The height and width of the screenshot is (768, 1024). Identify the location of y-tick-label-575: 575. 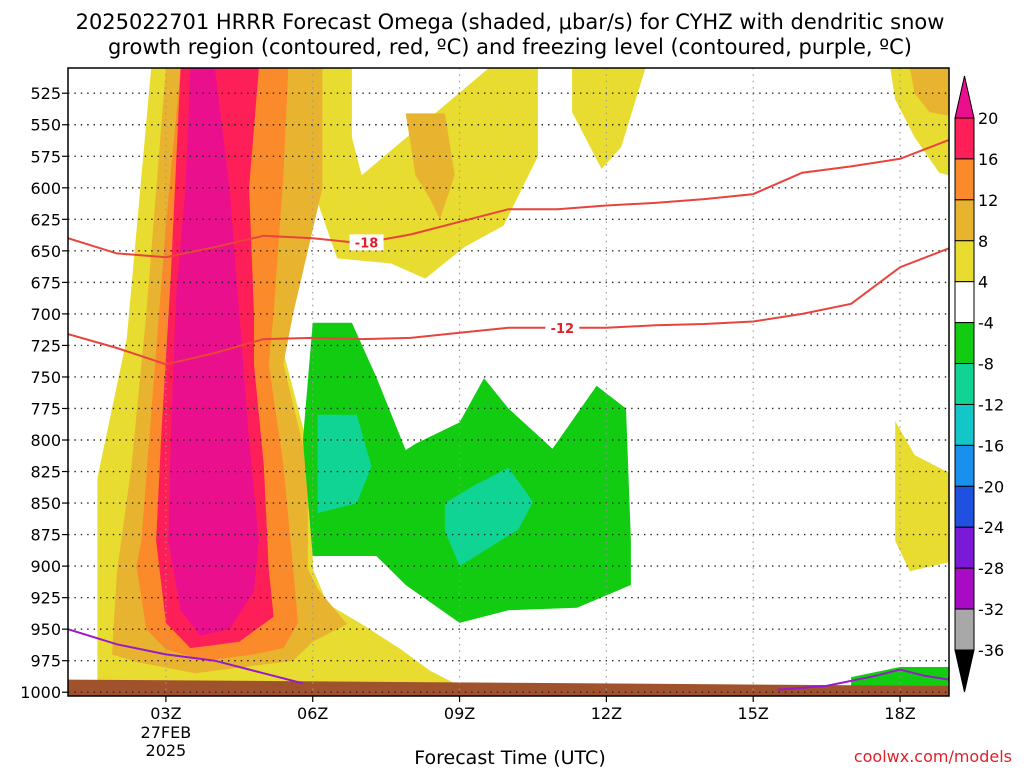
(45, 156).